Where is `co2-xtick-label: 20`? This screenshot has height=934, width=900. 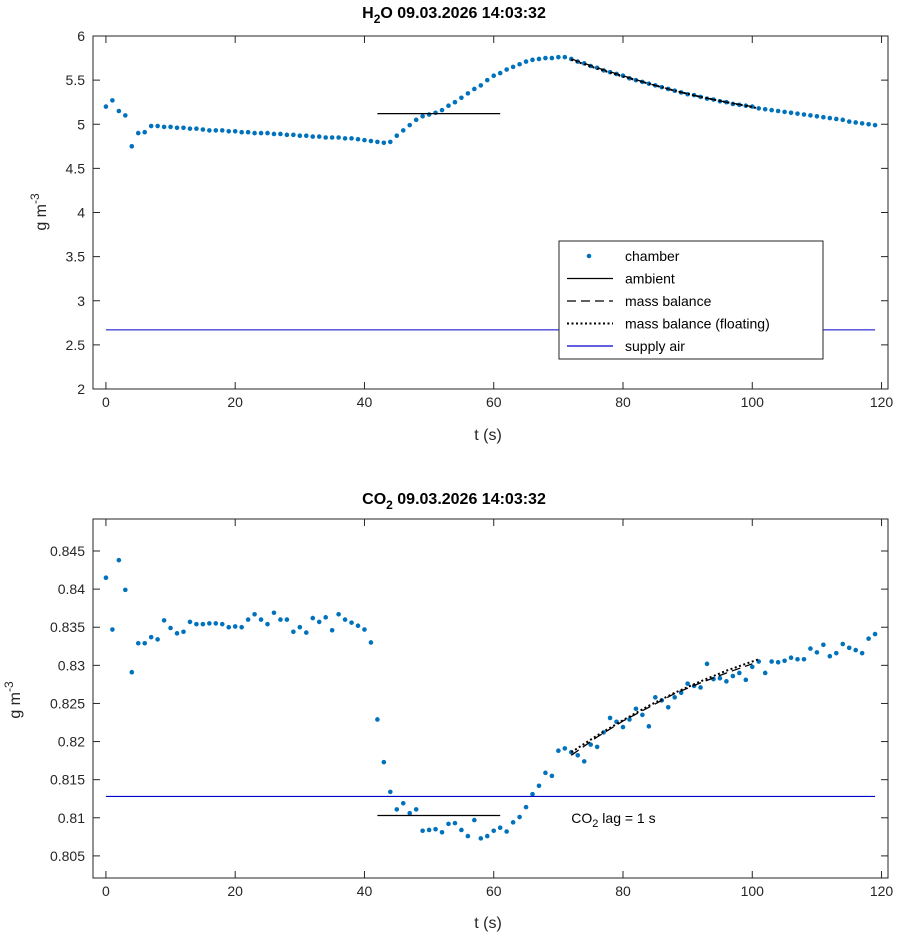 co2-xtick-label: 20 is located at coordinates (235, 891).